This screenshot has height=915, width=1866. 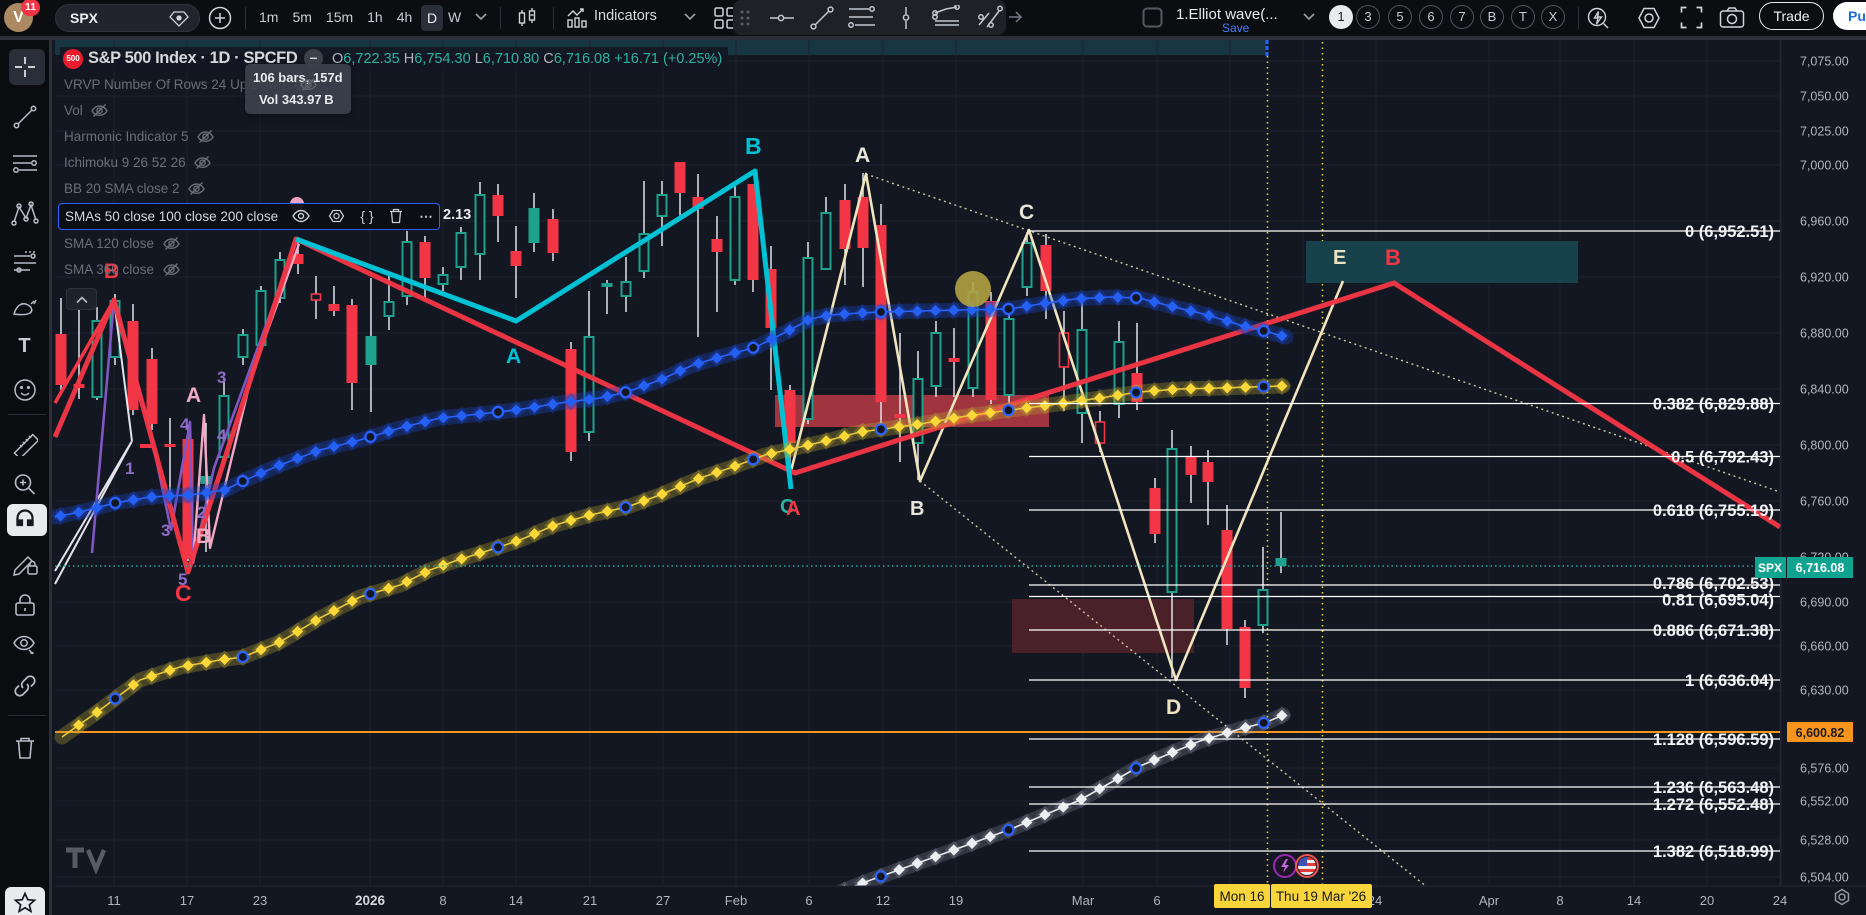 I want to click on svg-text: 0.5 (6,792.43), so click(x=1722, y=458).